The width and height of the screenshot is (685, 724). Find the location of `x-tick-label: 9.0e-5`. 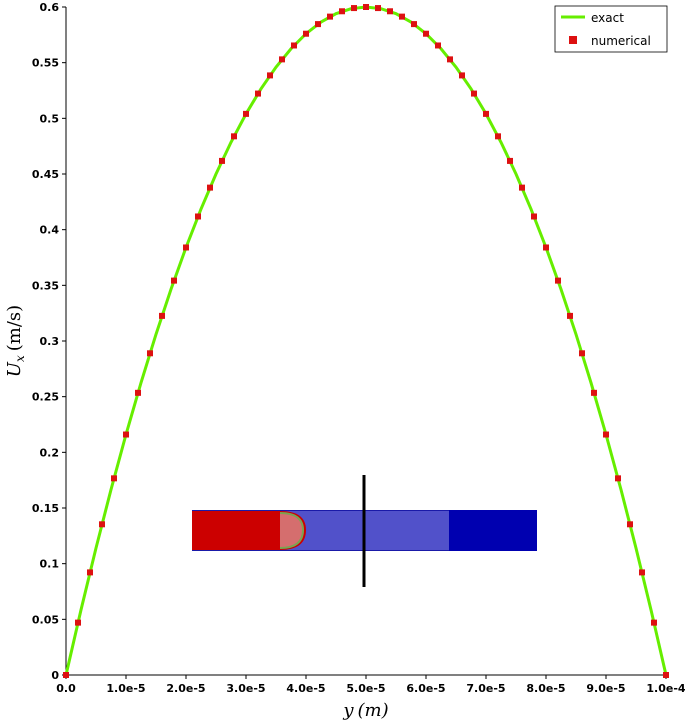

x-tick-label: 9.0e-5 is located at coordinates (605, 688).